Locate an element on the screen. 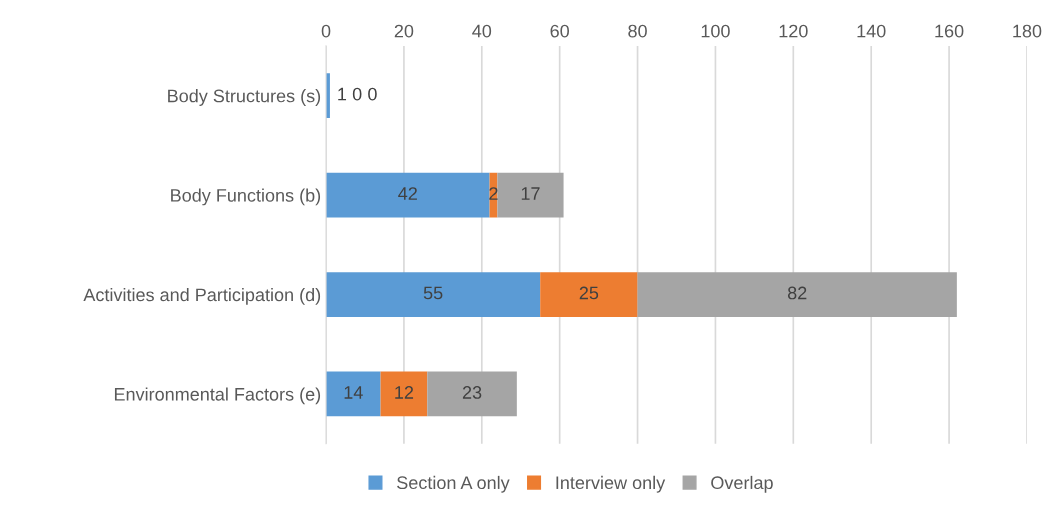 This screenshot has height=510, width=1062. data-label: 17 is located at coordinates (530, 193).